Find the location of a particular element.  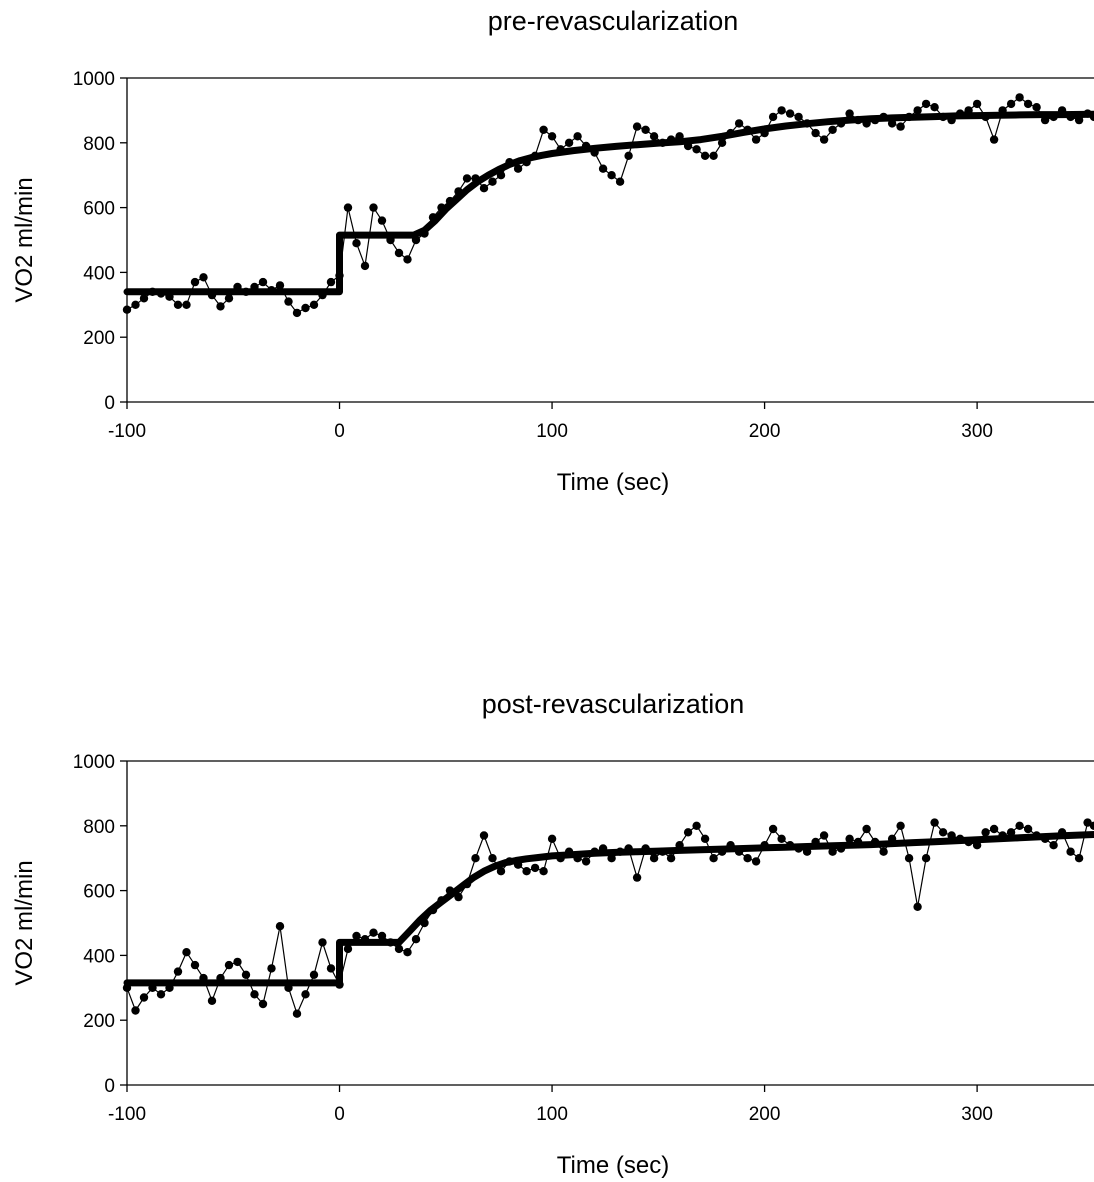

y-tick-label: 600 is located at coordinates (99, 892).